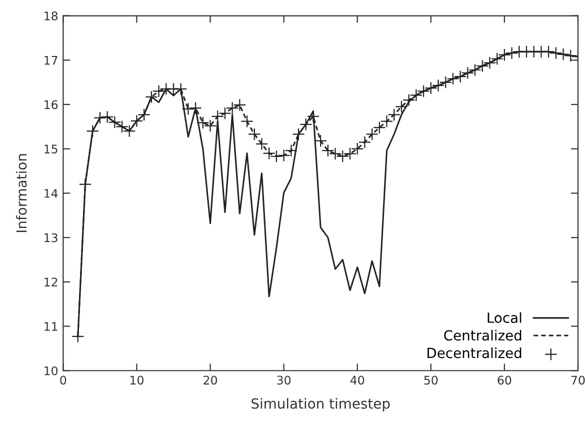  Describe the element at coordinates (51, 282) in the screenshot. I see `y-tick-label: 12` at that location.